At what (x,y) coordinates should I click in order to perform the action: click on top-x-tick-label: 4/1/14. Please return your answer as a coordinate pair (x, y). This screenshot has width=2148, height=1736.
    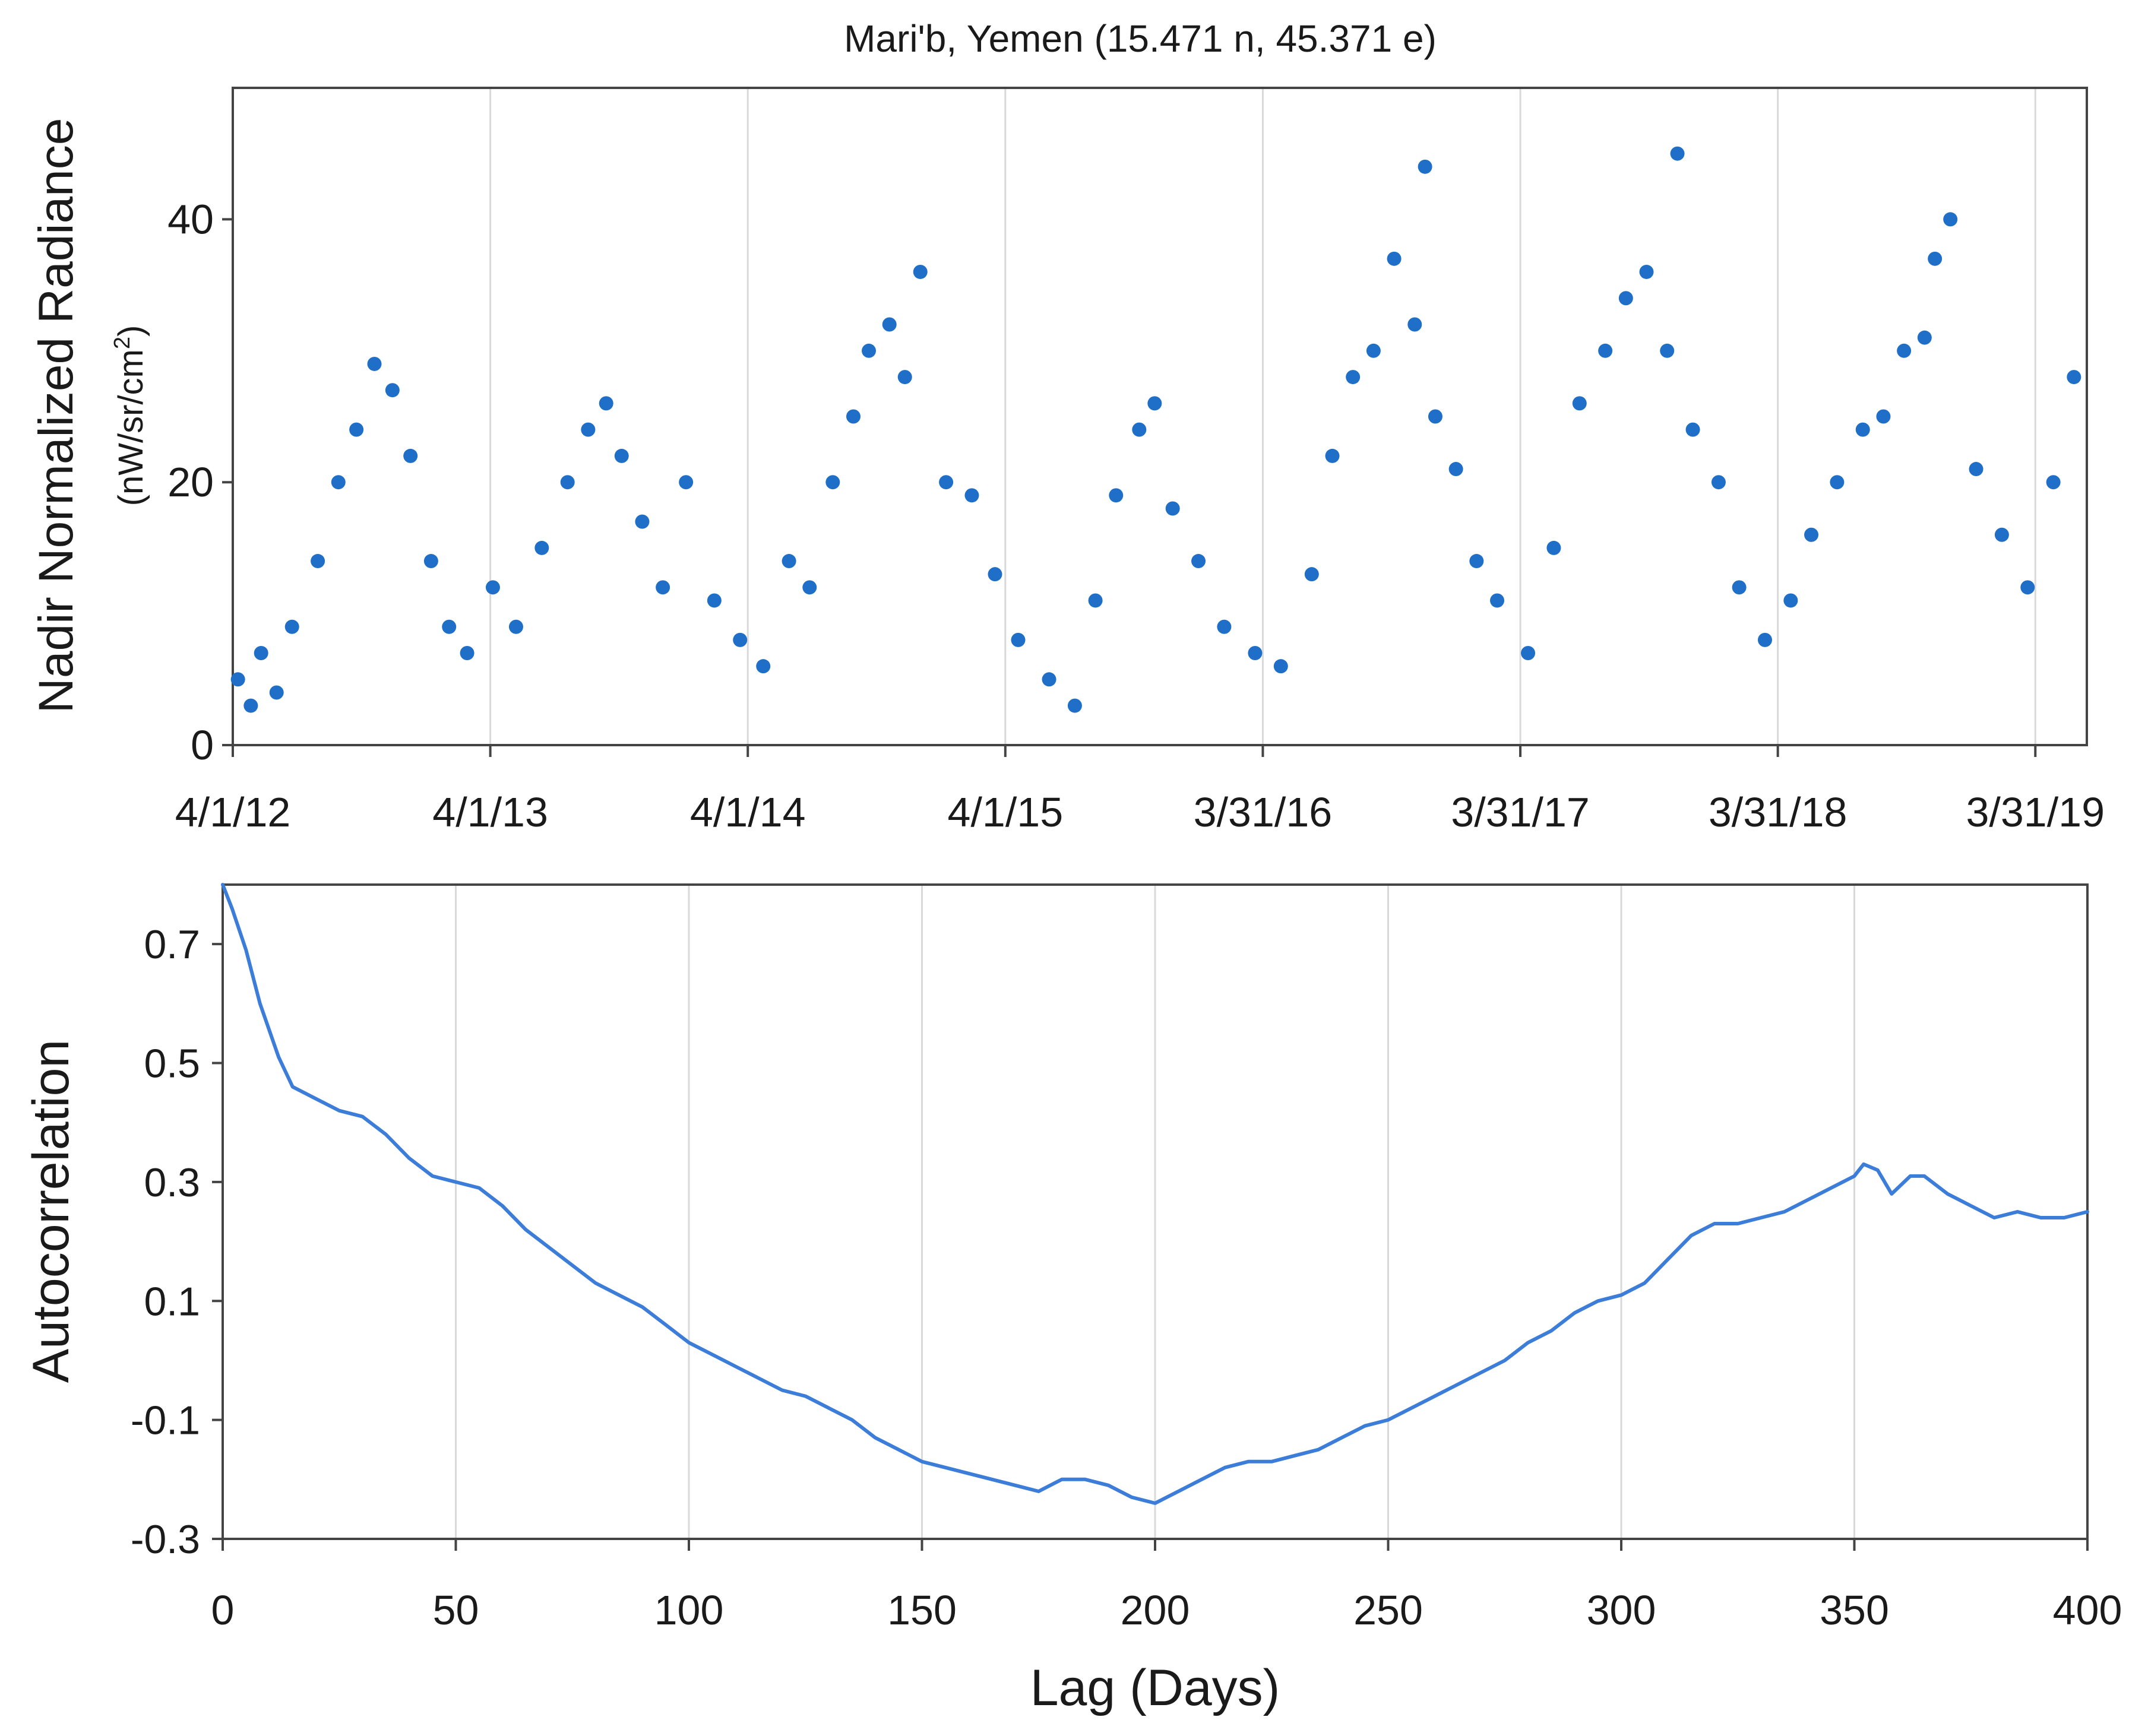
    Looking at the image, I should click on (748, 812).